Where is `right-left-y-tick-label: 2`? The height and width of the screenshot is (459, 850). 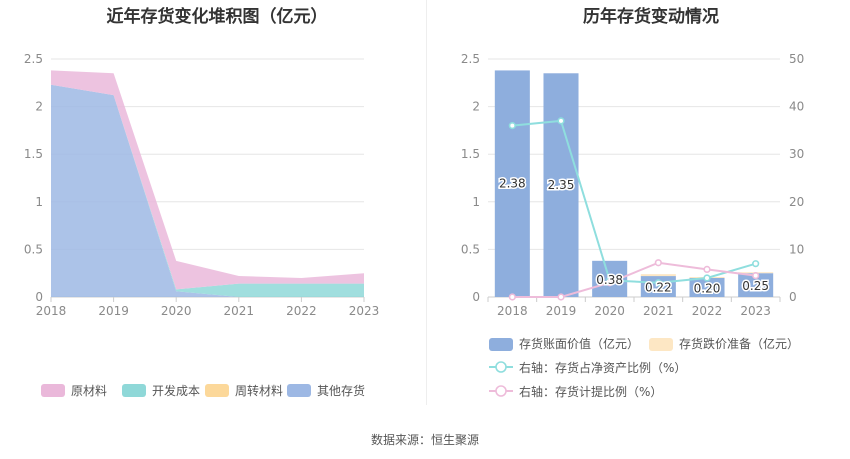 right-left-y-tick-label: 2 is located at coordinates (476, 107).